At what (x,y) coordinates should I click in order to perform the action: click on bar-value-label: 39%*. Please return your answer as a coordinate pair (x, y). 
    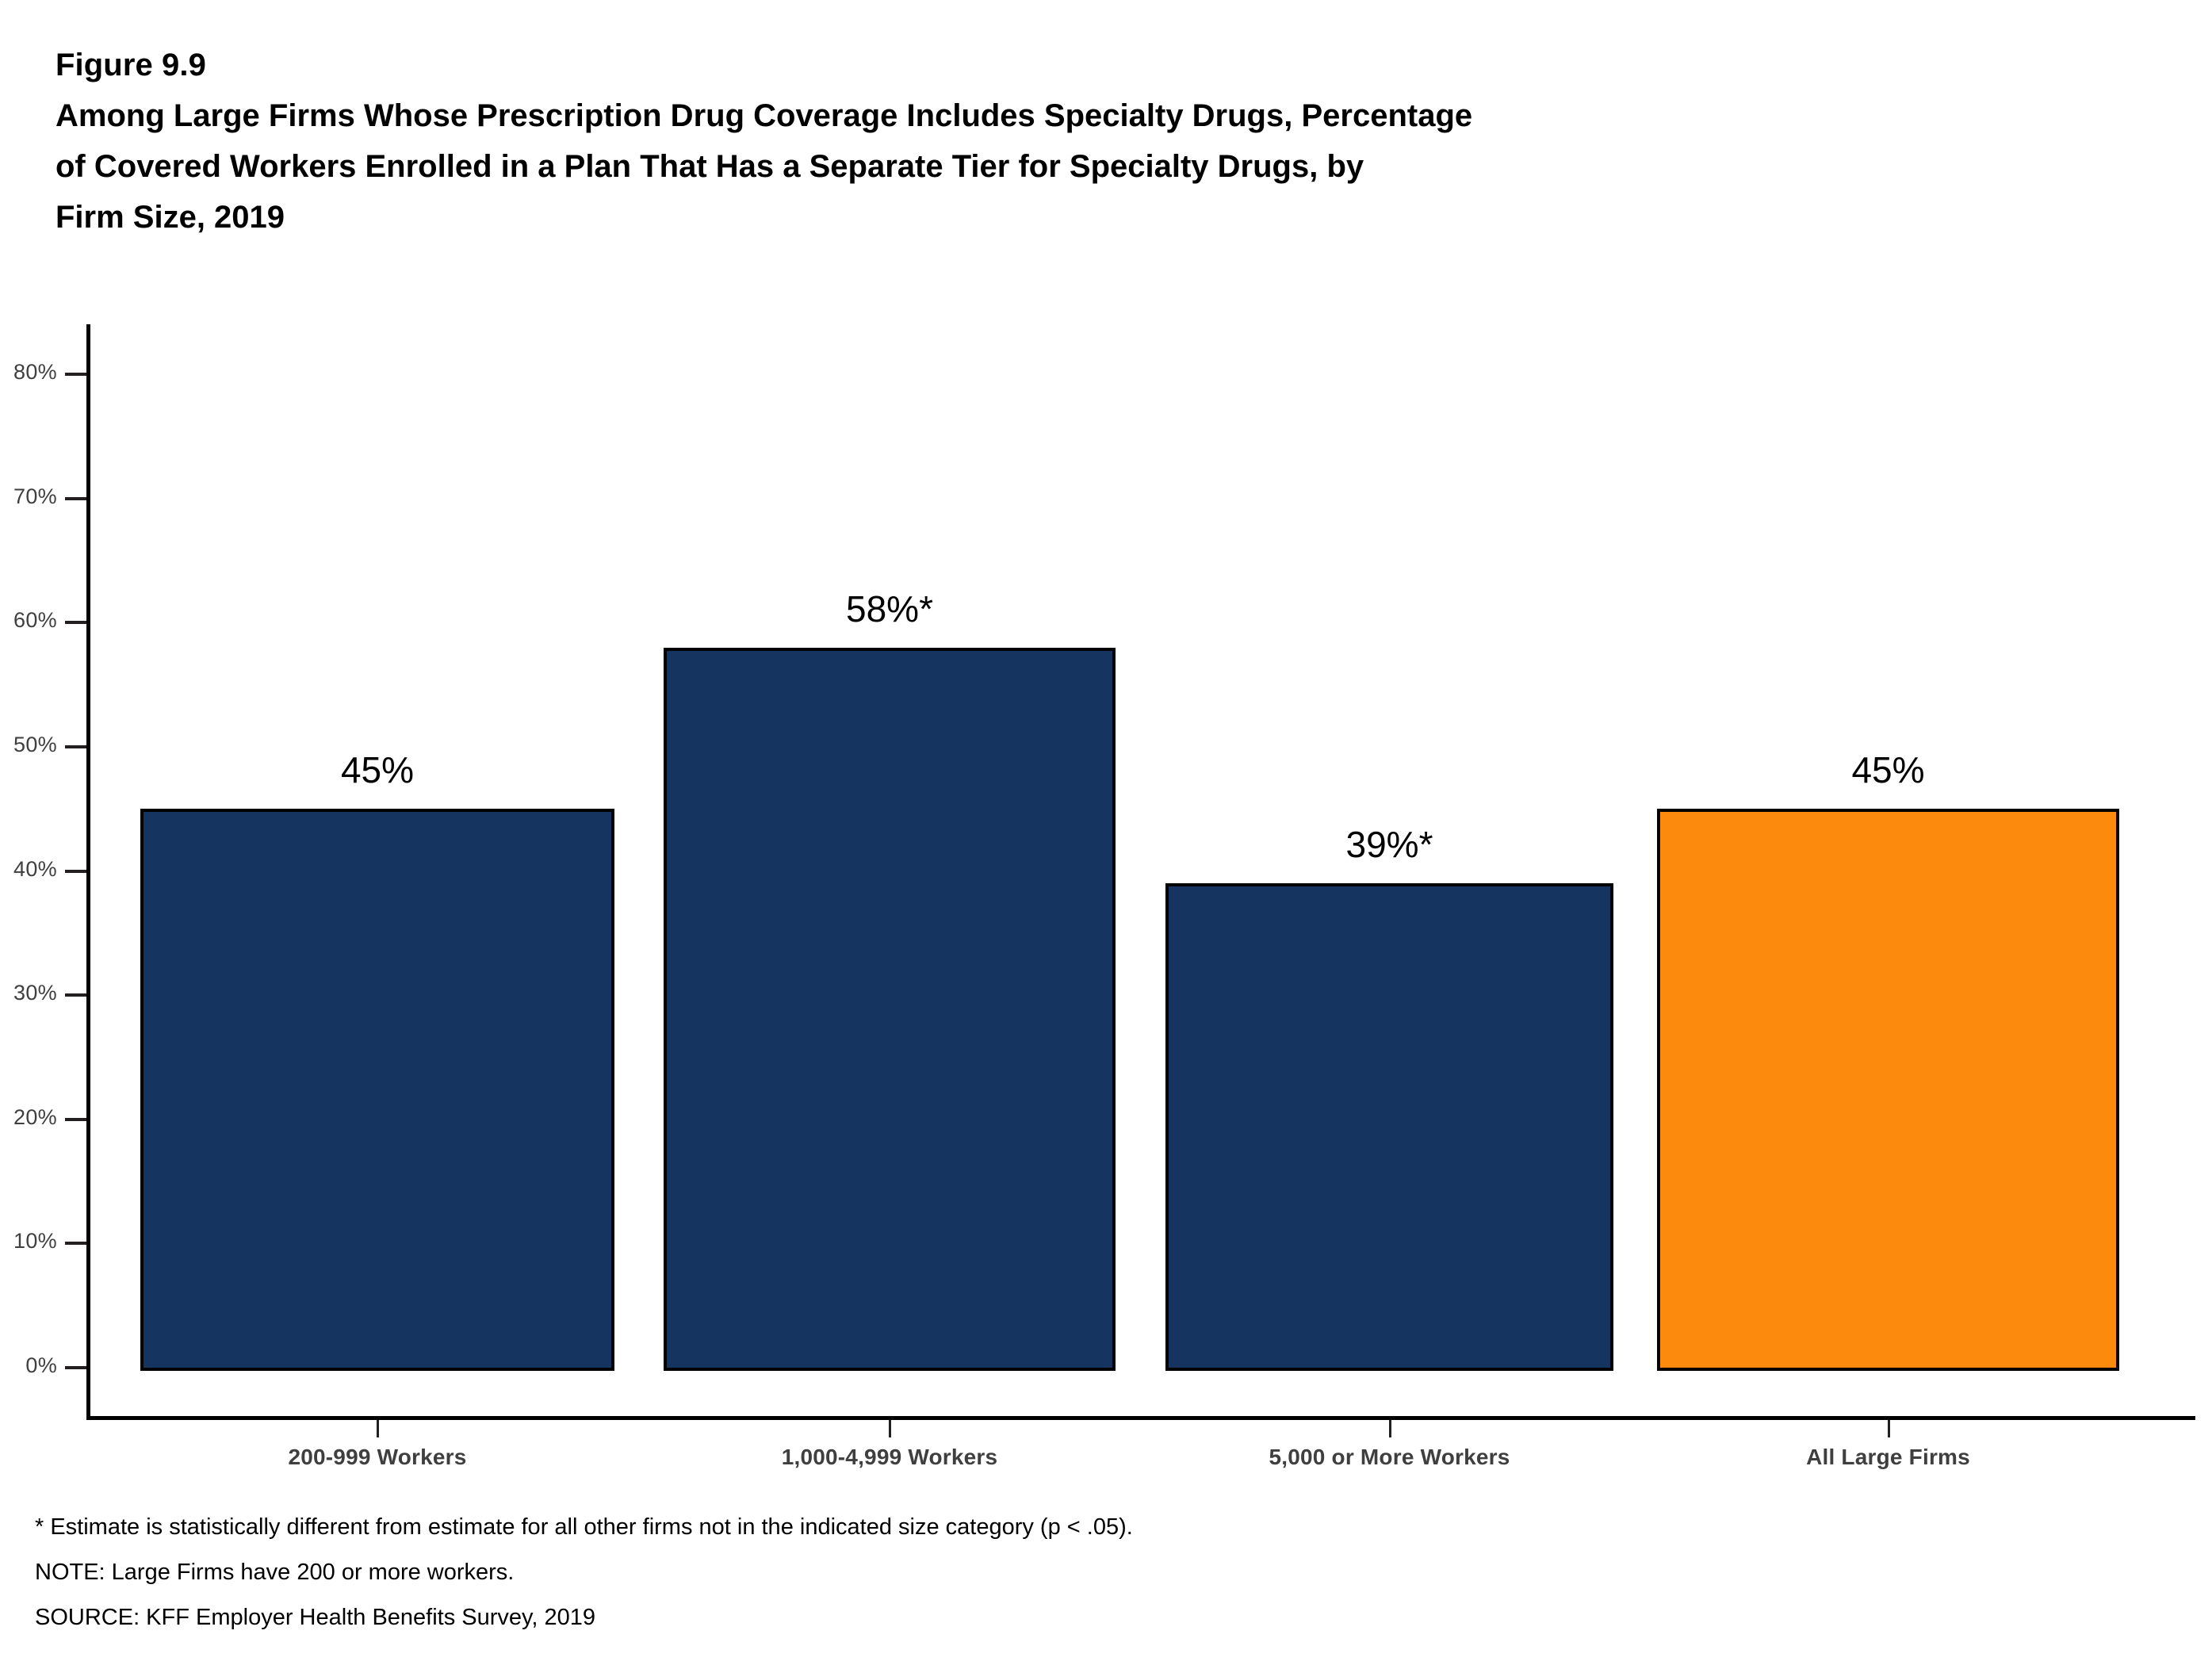
    Looking at the image, I should click on (1389, 845).